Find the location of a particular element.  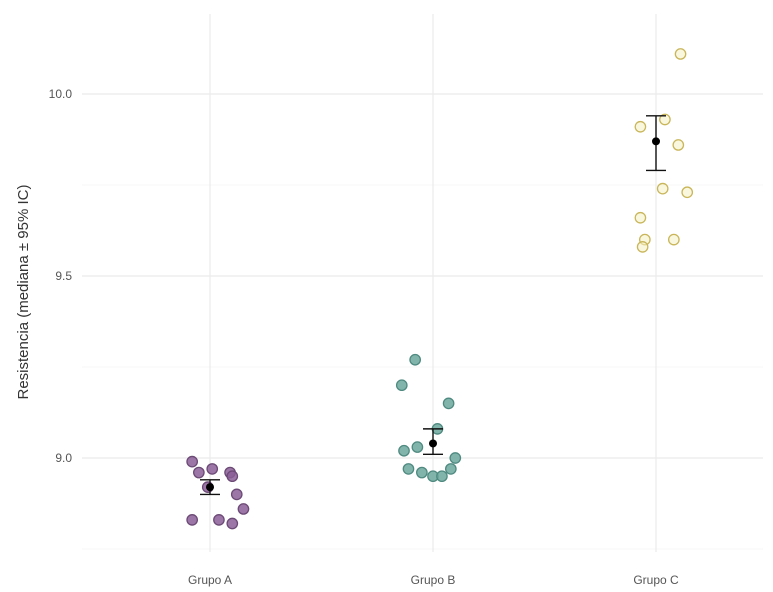

y-axis-title: Resistencia (mediana ± 95% IC) is located at coordinates (23, 292).